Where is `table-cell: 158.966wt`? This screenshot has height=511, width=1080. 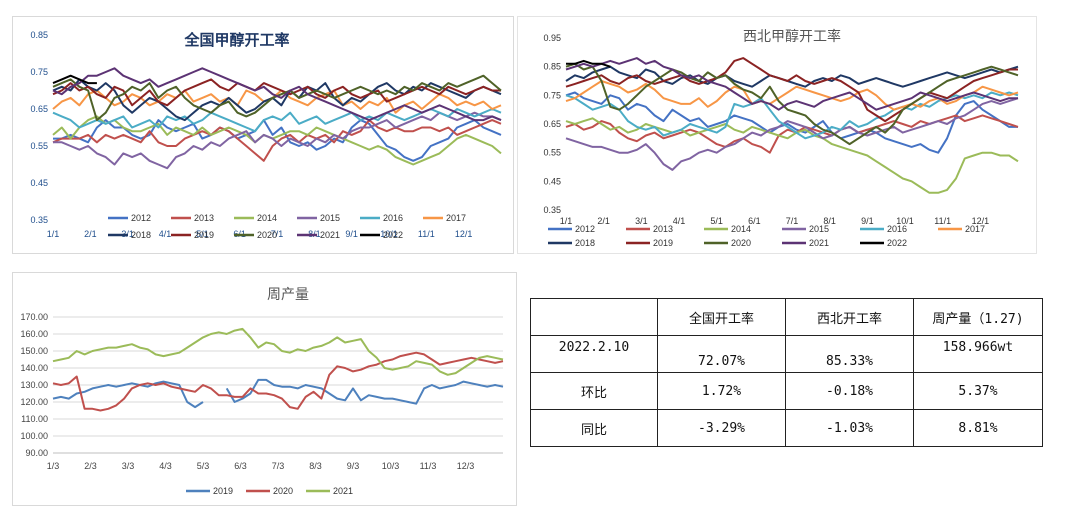
table-cell: 158.966wt is located at coordinates (978, 354).